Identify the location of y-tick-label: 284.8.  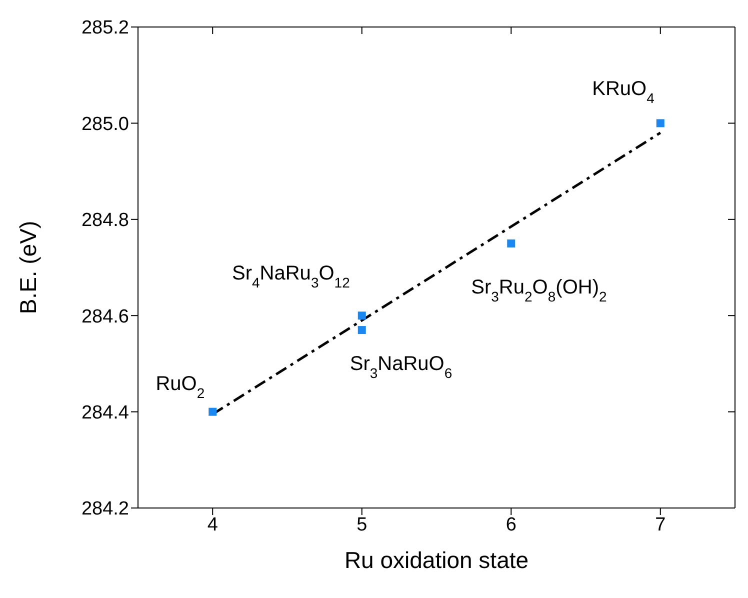
(105, 221).